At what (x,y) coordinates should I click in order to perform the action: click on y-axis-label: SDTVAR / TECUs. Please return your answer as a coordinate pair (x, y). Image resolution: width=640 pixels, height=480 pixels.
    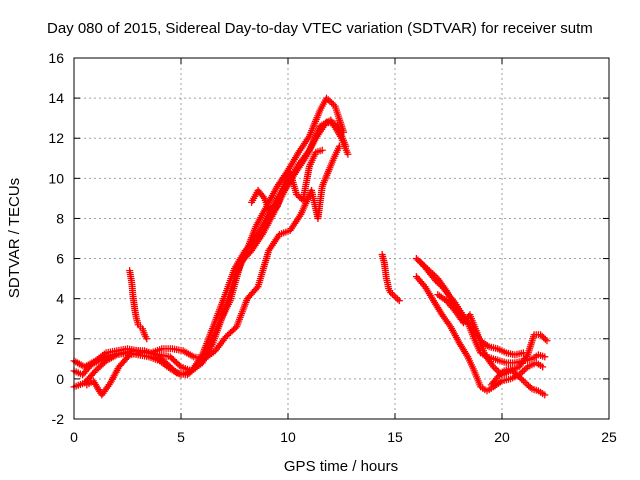
    Looking at the image, I should click on (14, 238).